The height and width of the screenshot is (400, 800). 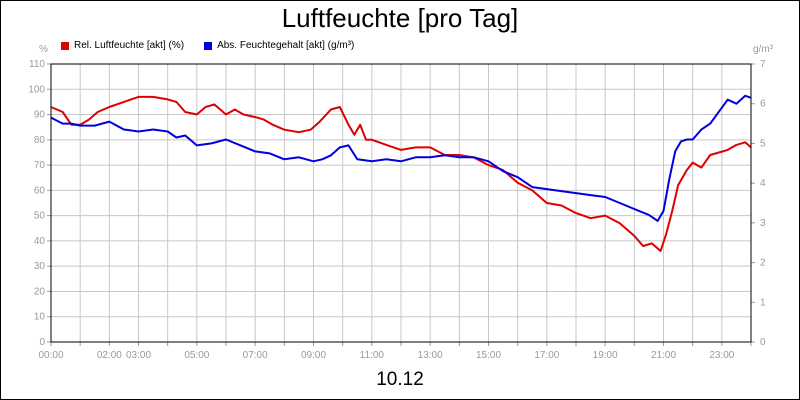 What do you see at coordinates (40, 291) in the screenshot?
I see `y-left-tick-label: 20` at bounding box center [40, 291].